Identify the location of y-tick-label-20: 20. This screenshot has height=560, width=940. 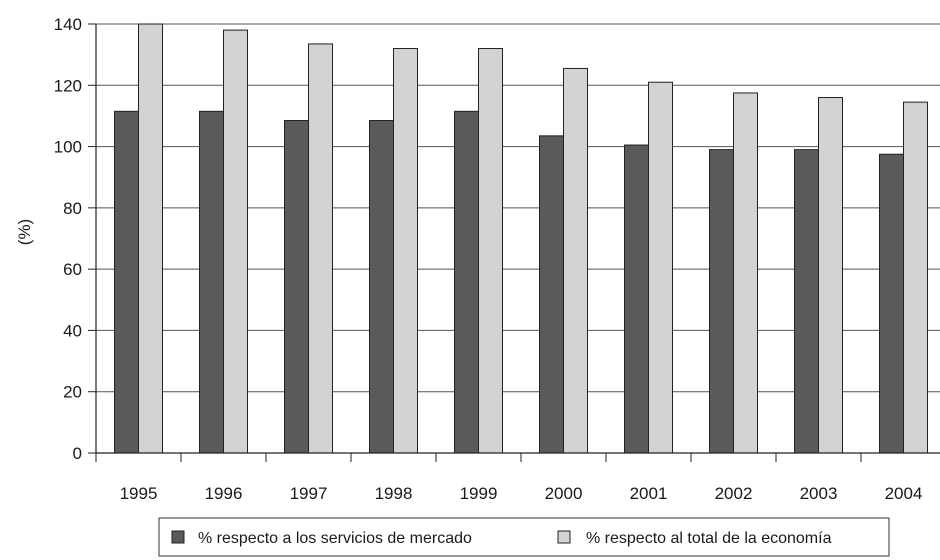
(72, 392).